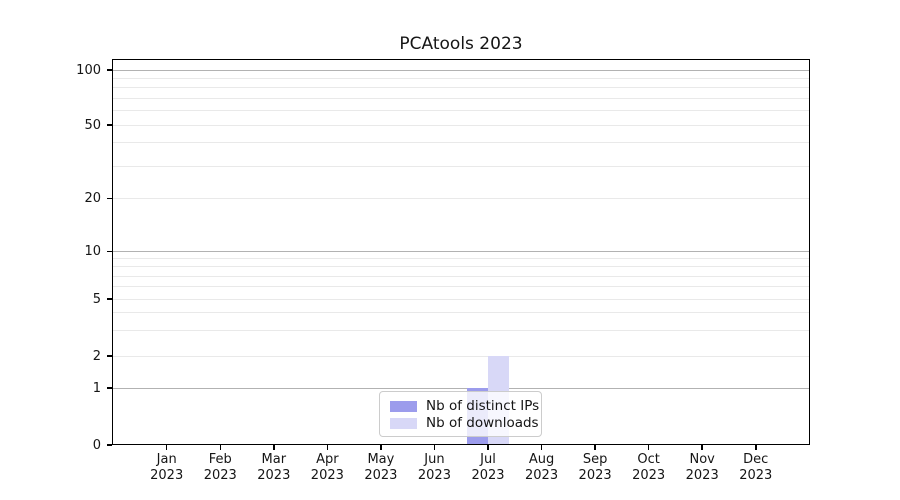  I want to click on chart-title: PCAtools 2023, so click(461, 44).